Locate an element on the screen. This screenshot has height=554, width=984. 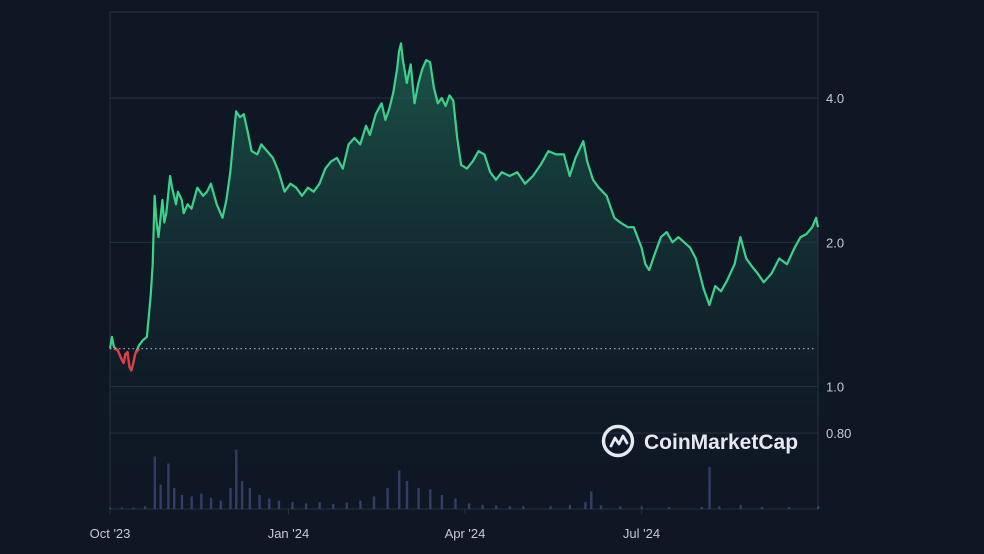
coinmarketcap-logo-icon is located at coordinates (618, 441).